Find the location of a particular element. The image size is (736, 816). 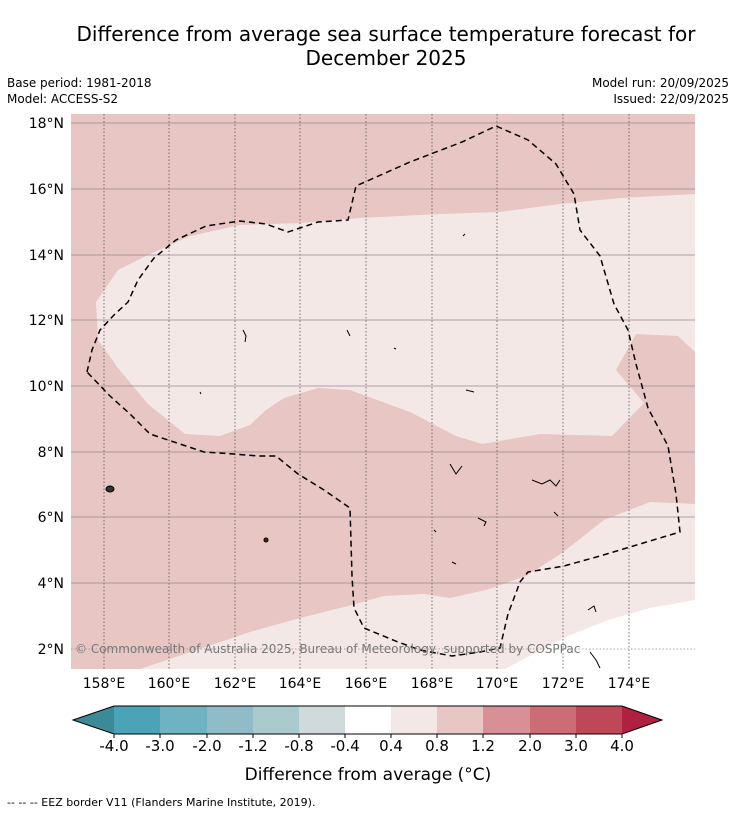

colorbar-tick-label: 4.0 is located at coordinates (622, 746).